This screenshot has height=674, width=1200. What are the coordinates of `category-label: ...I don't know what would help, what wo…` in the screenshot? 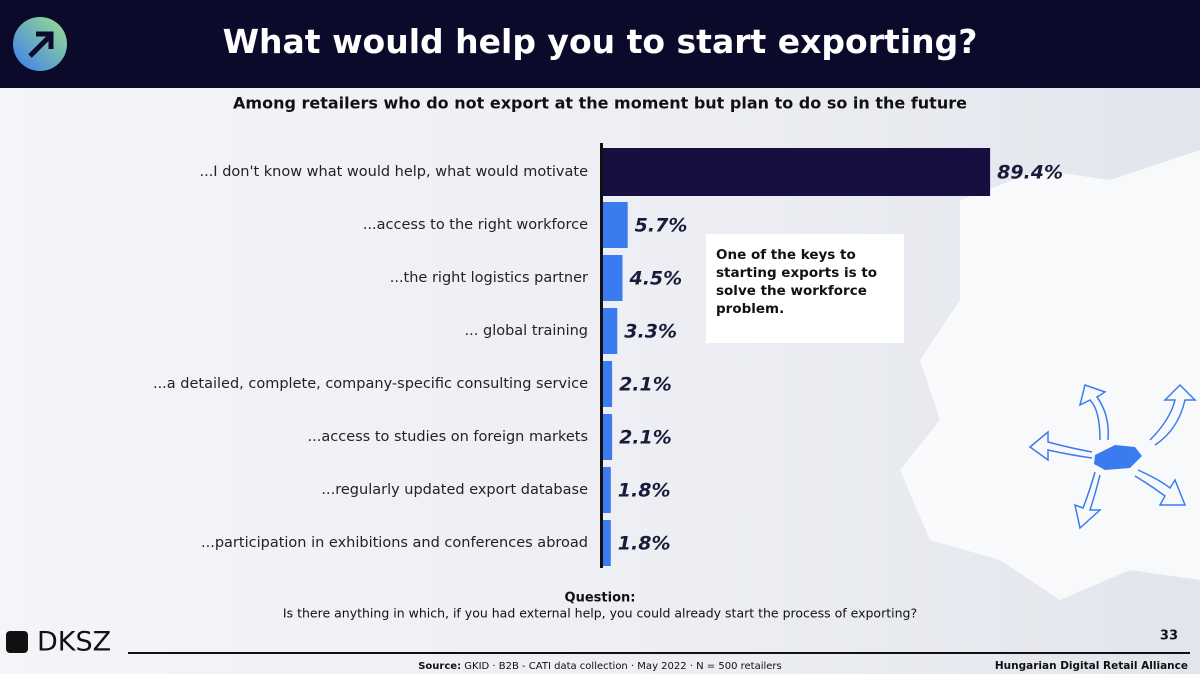 It's located at (393, 172).